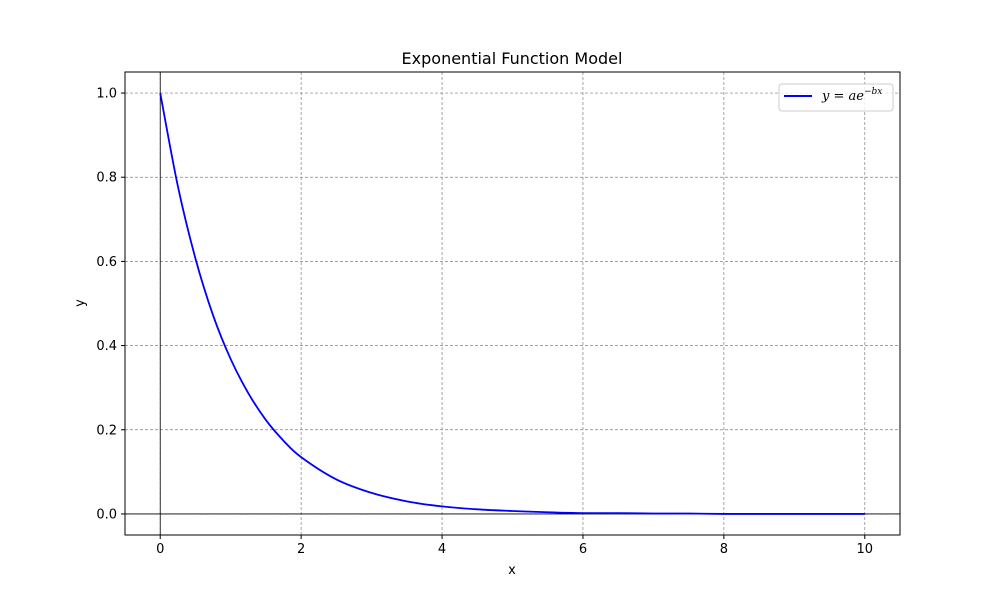 The height and width of the screenshot is (600, 1000). Describe the element at coordinates (514, 546) in the screenshot. I see `x-axis-ticks: 0 2 4 6 8 10` at that location.